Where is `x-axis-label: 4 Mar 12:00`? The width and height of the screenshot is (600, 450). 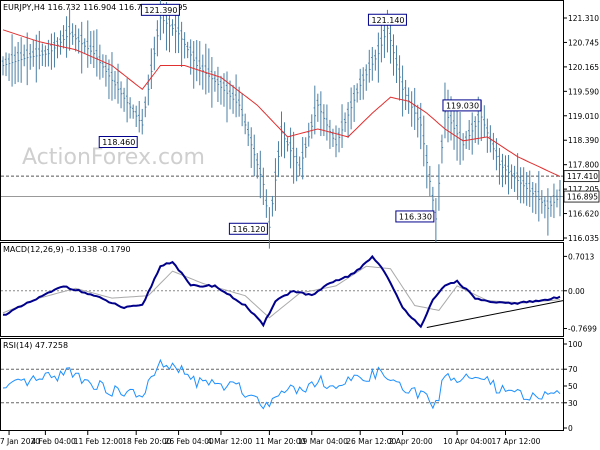
x-axis-label: 4 Mar 12:00 is located at coordinates (230, 441).